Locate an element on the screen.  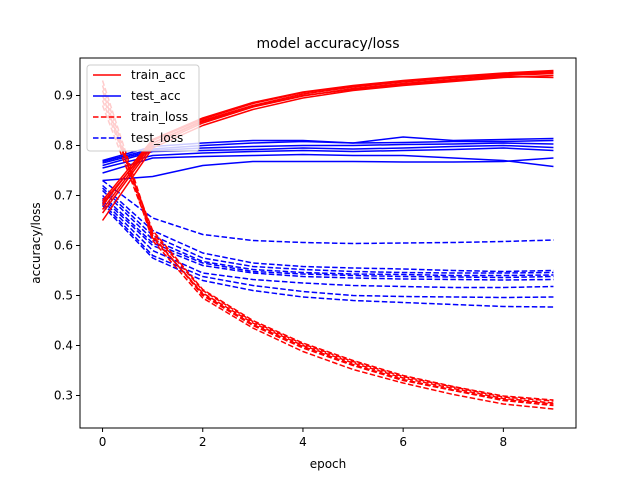
x-axis-title: epoch is located at coordinates (328, 464).